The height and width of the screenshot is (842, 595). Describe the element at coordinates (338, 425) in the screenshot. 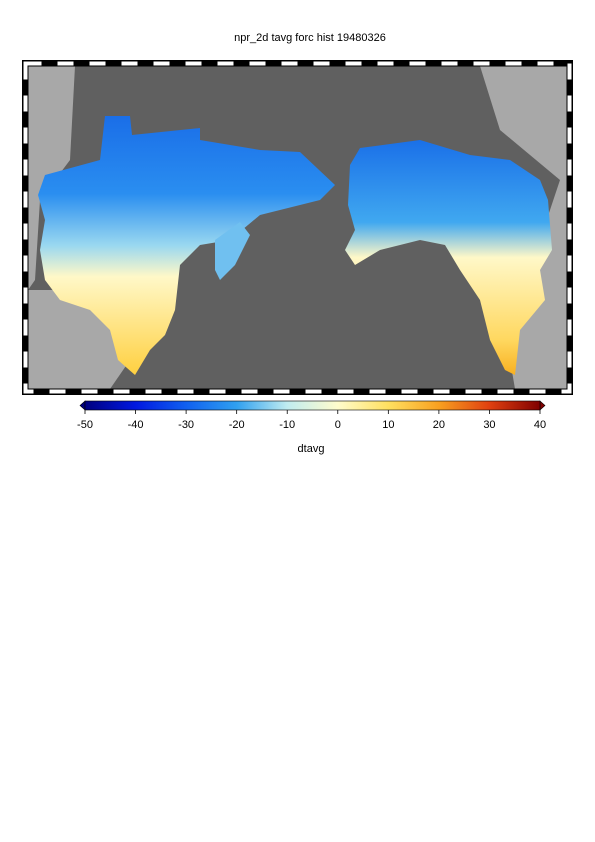

I see `colorbar-tick-label: 0` at that location.